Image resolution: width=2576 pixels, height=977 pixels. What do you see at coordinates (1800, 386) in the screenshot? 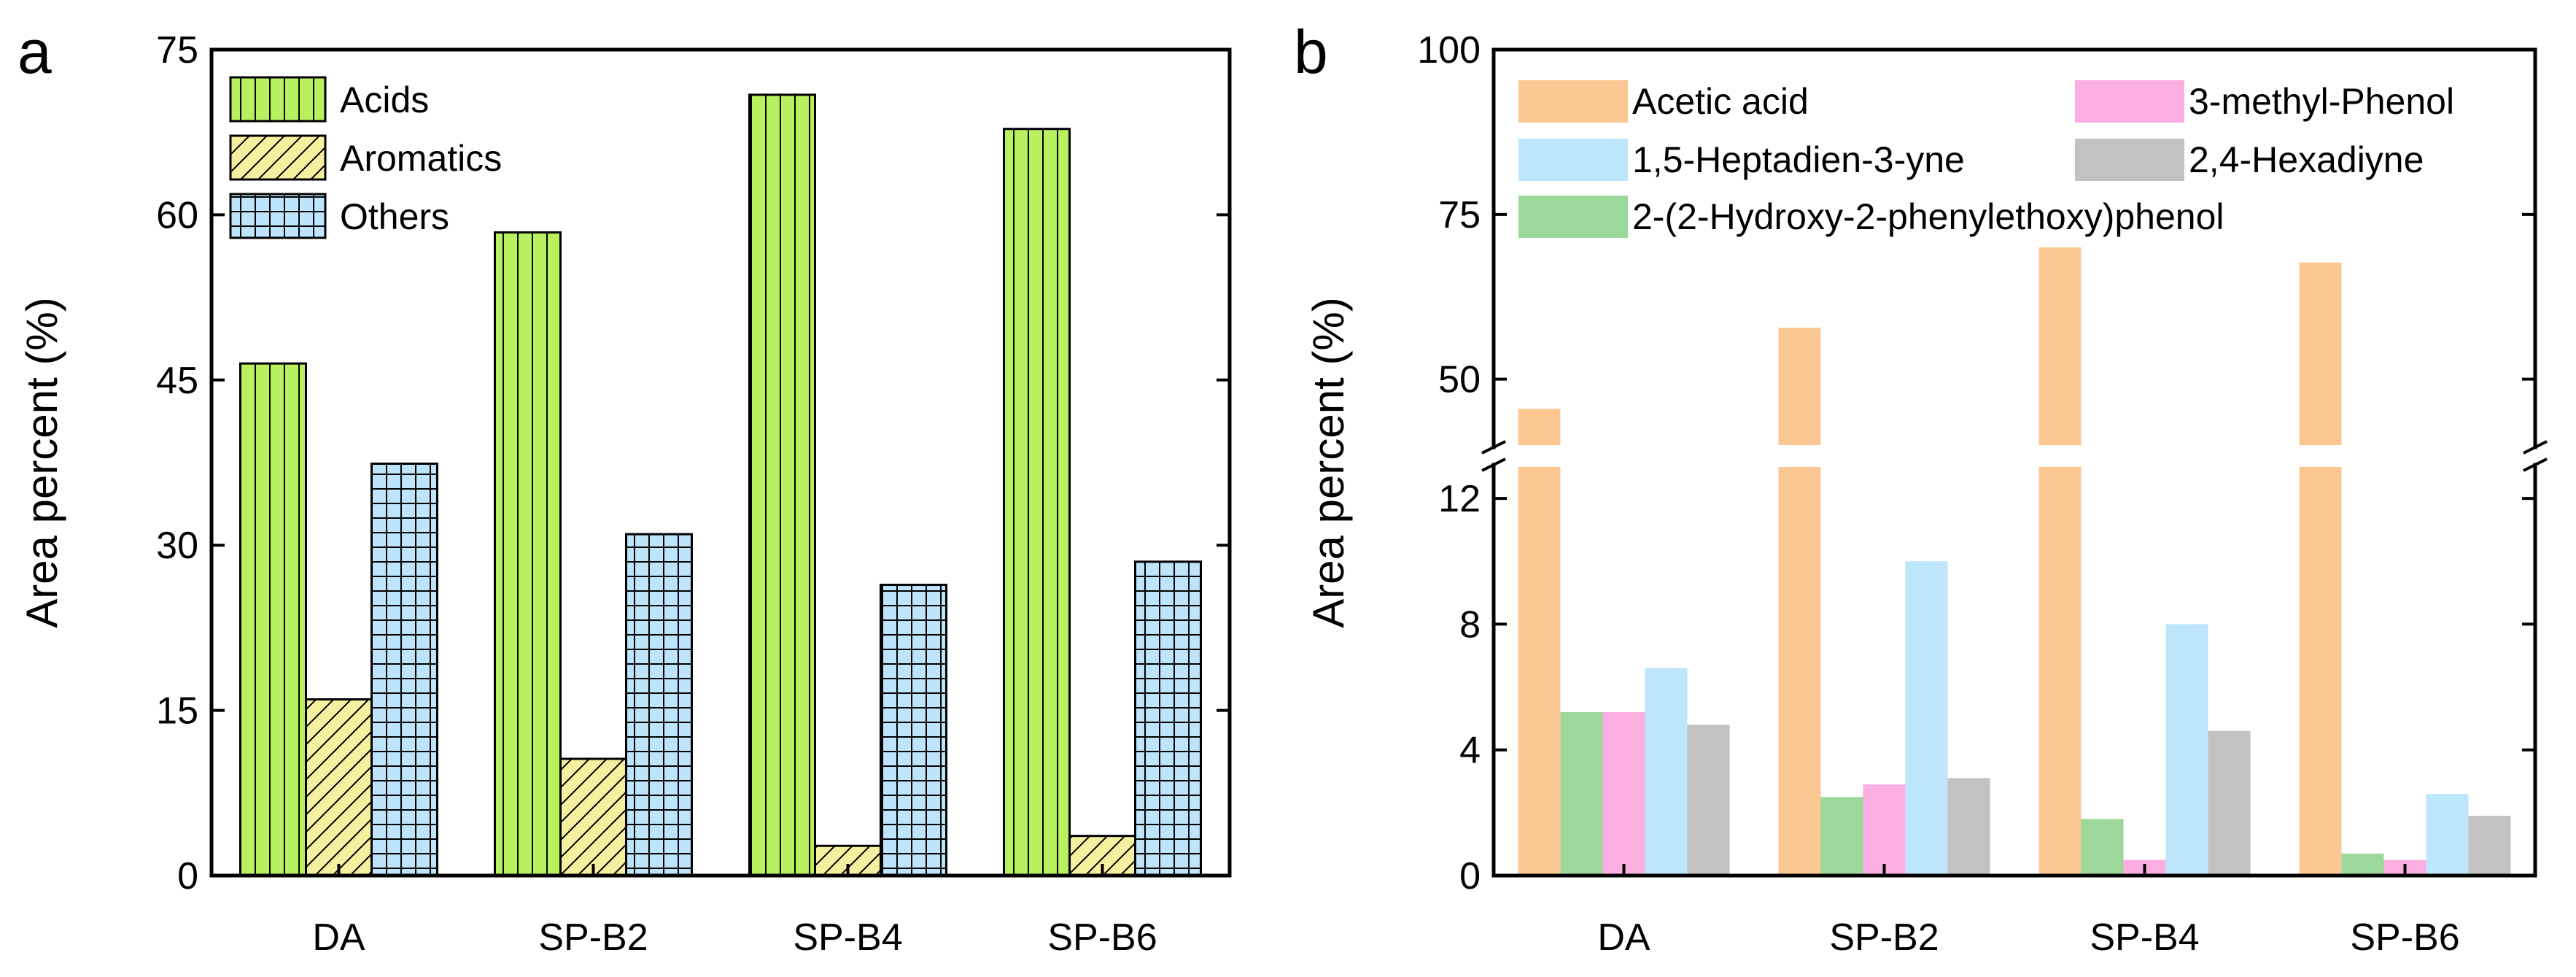
I see `bar-acetic-acid-sp-b2-upper` at bounding box center [1800, 386].